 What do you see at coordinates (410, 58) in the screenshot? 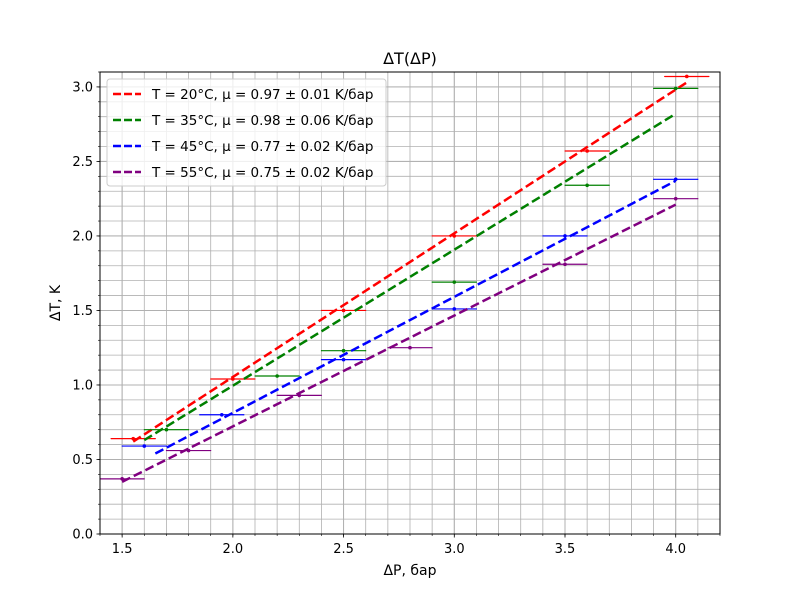
I see `chart-title: ΔT(ΔP)` at bounding box center [410, 58].